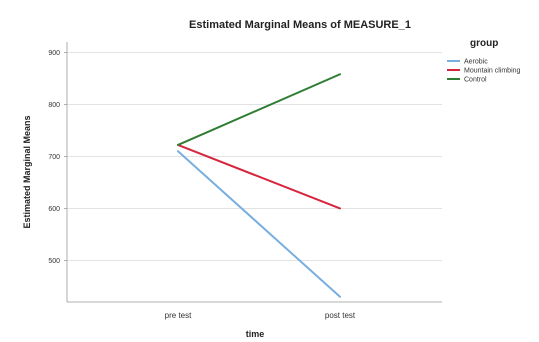 This screenshot has width=539, height=342. What do you see at coordinates (340, 315) in the screenshot?
I see `x-tick-label: post test` at bounding box center [340, 315].